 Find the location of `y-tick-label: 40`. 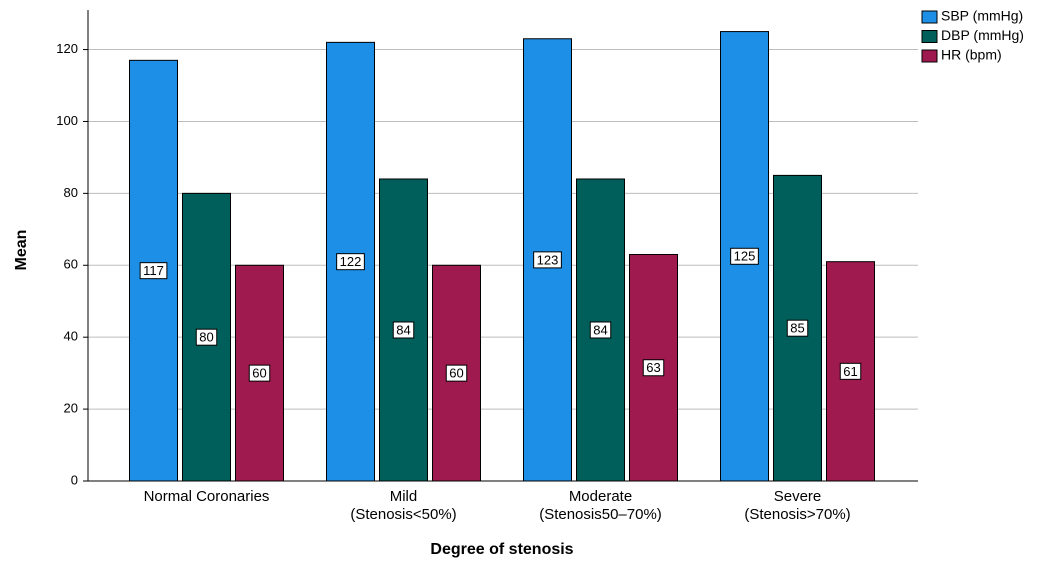

y-tick-label: 40 is located at coordinates (71, 336).